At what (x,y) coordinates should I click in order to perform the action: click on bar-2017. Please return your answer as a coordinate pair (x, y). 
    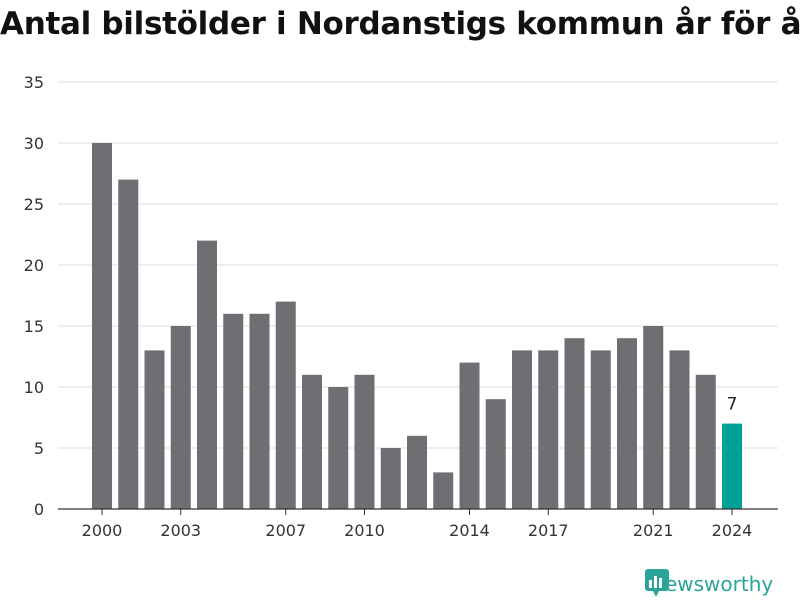
    Looking at the image, I should click on (548, 429).